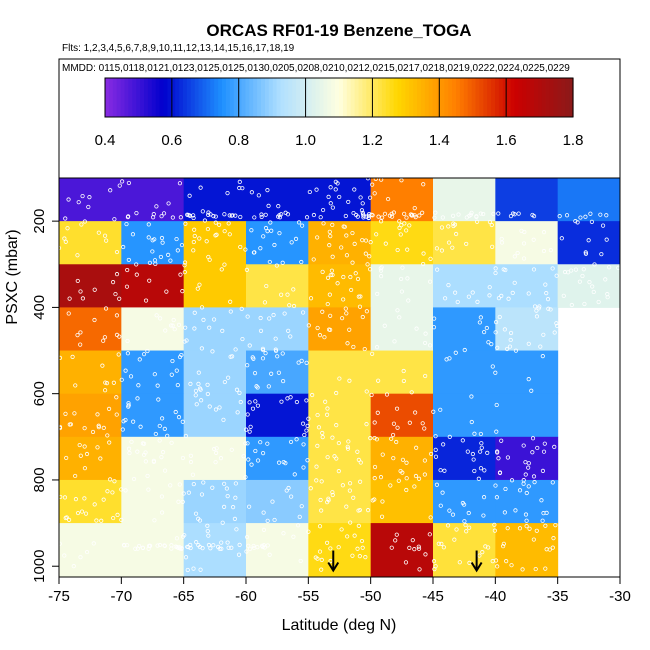  I want to click on colorbar-tick-label: 0.6, so click(171, 140).